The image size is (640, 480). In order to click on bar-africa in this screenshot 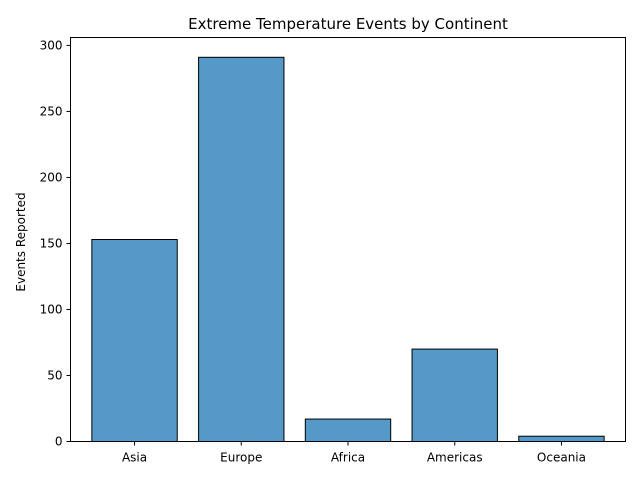, I will do `click(348, 430)`.